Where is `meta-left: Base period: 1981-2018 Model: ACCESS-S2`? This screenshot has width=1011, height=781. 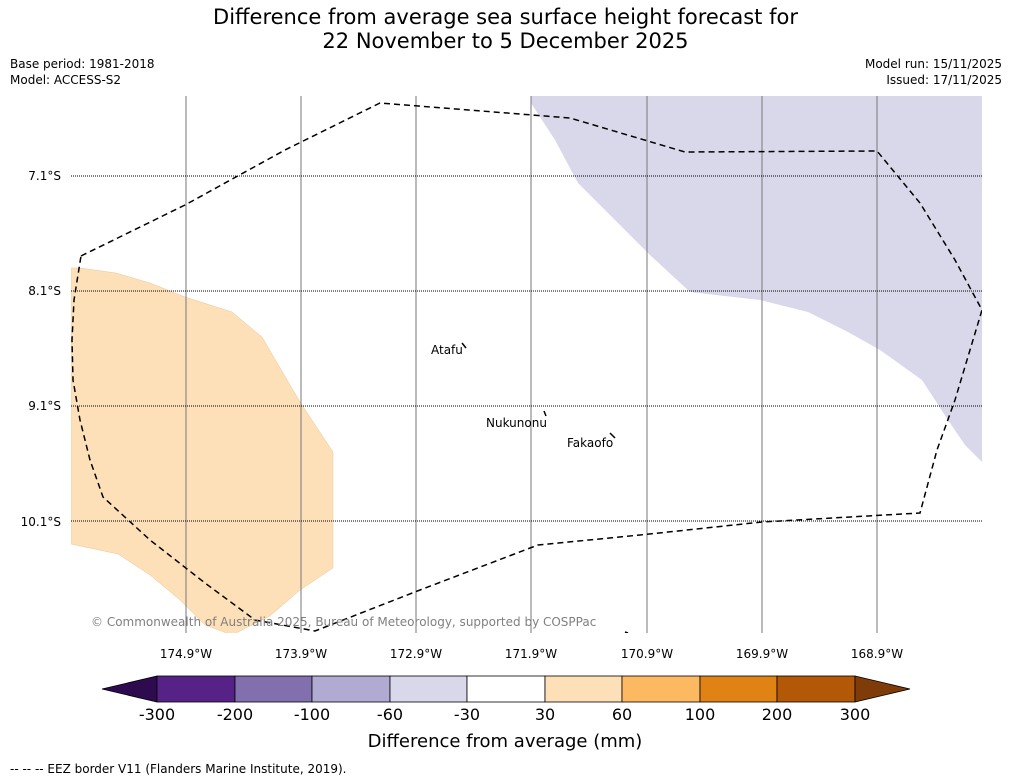 meta-left: Base period: 1981-2018 Model: ACCESS-S2 is located at coordinates (82, 72).